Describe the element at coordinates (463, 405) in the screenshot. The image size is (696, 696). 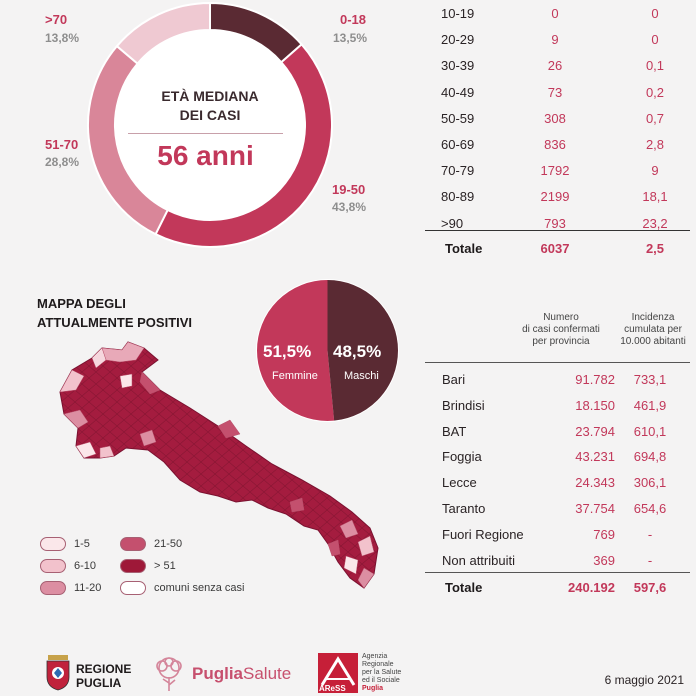
I see `province-name: Brindisi` at that location.